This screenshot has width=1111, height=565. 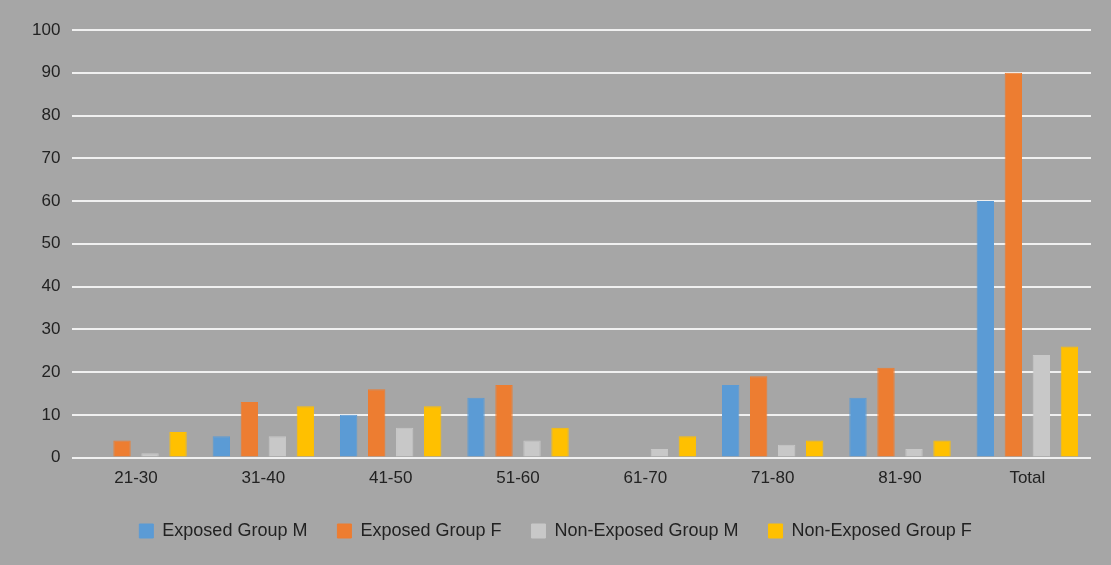 What do you see at coordinates (900, 478) in the screenshot?
I see `x-tick-label: 81-90` at bounding box center [900, 478].